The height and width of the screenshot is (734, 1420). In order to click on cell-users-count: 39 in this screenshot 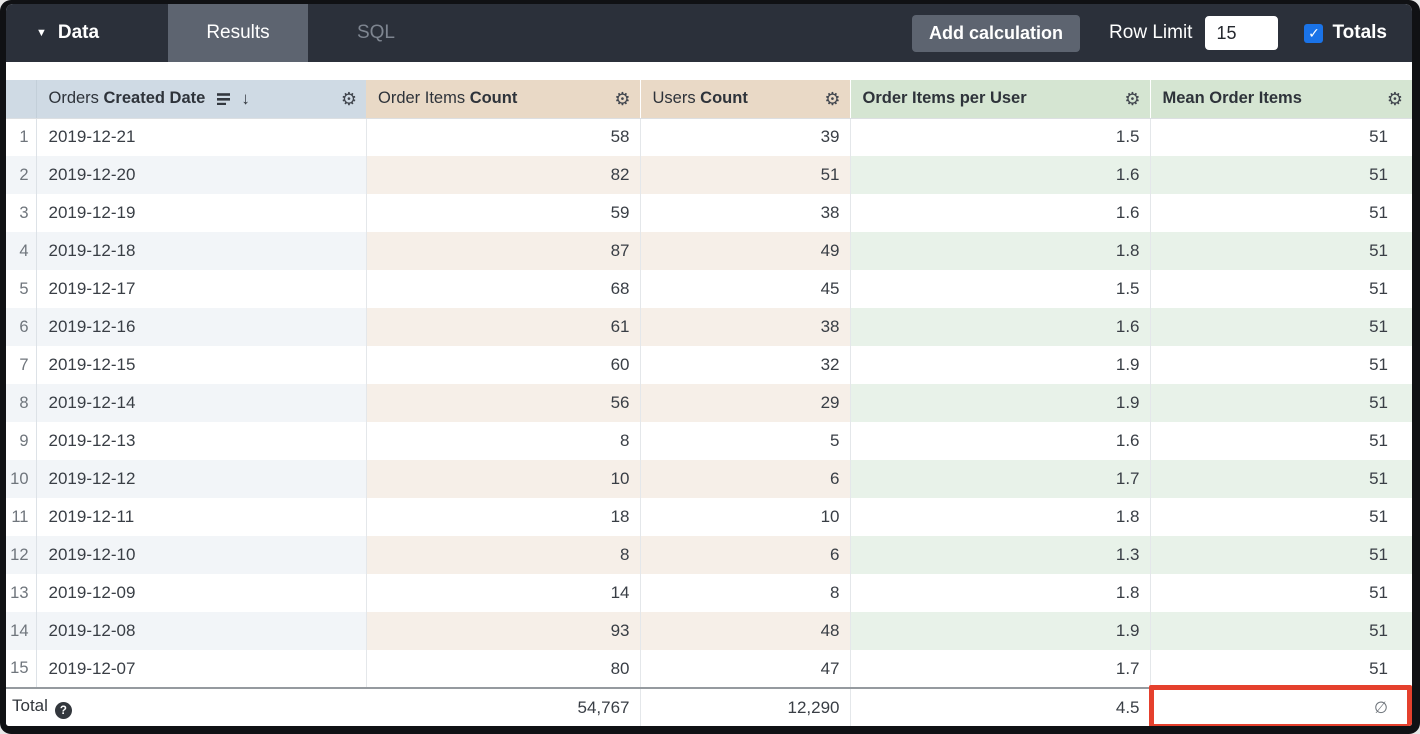, I will do `click(745, 137)`.